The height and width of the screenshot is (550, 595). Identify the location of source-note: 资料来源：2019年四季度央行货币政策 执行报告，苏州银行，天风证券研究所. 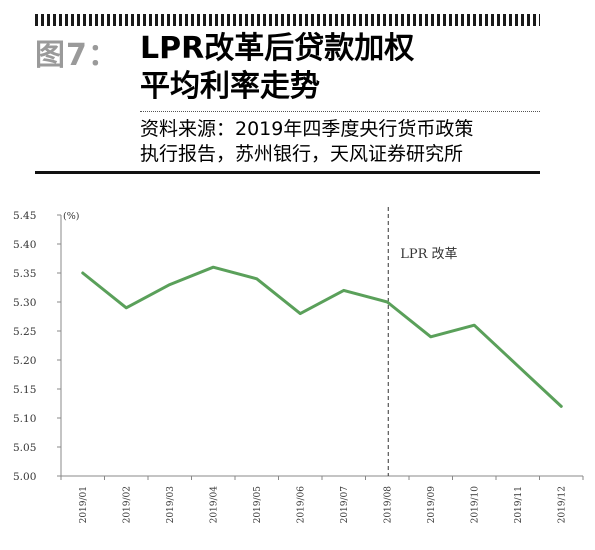
(306, 142).